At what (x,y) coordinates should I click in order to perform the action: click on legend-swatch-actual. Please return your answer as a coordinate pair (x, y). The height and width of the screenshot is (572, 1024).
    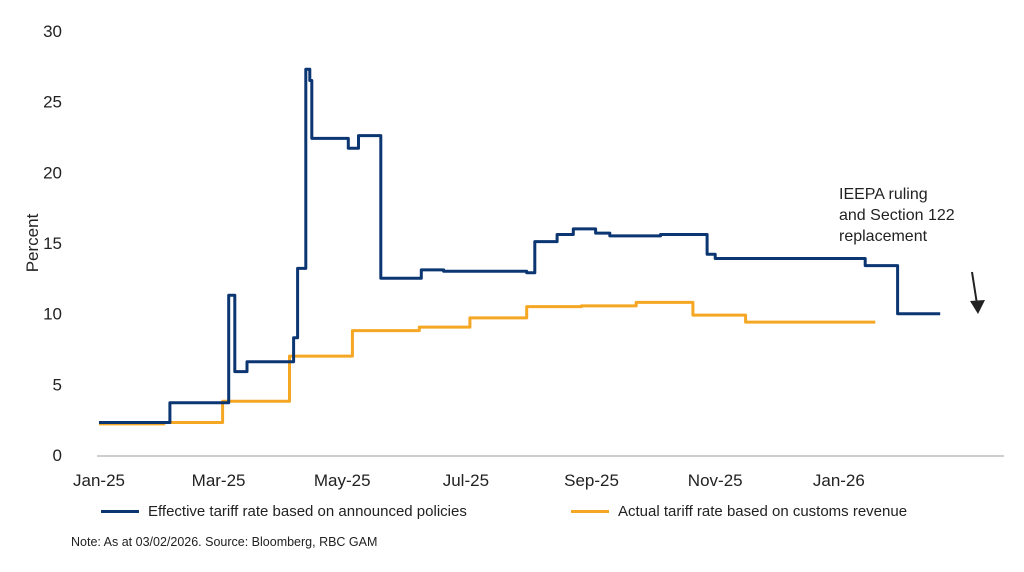
    Looking at the image, I should click on (590, 511).